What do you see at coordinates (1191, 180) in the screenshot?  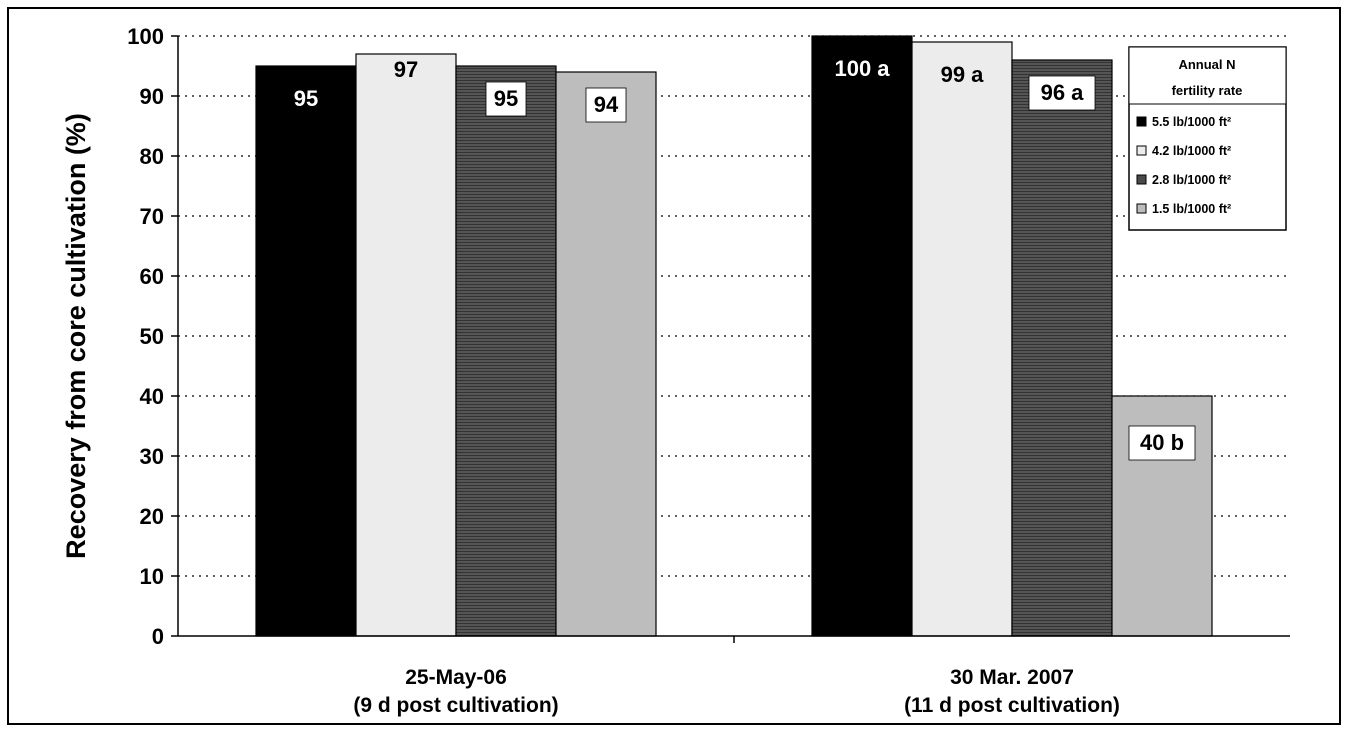 I see `legend-label: 2.8 lb/1000 ft²` at bounding box center [1191, 180].